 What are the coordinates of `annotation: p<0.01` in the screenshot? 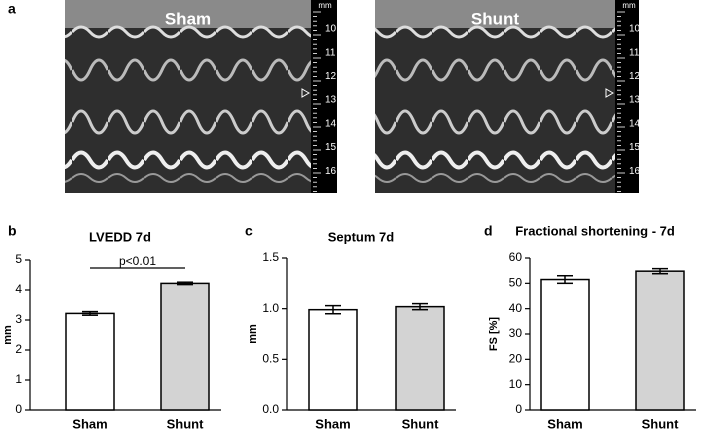 It's located at (137, 261).